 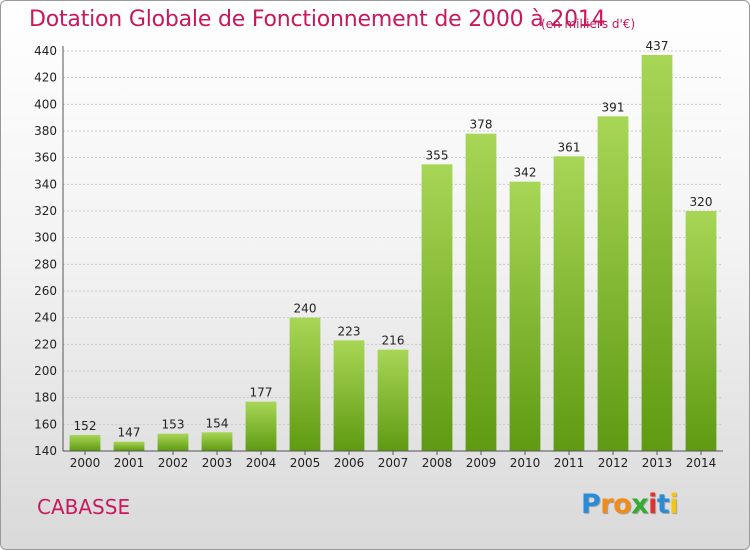 I want to click on x-tick-label: 2004, so click(x=261, y=463).